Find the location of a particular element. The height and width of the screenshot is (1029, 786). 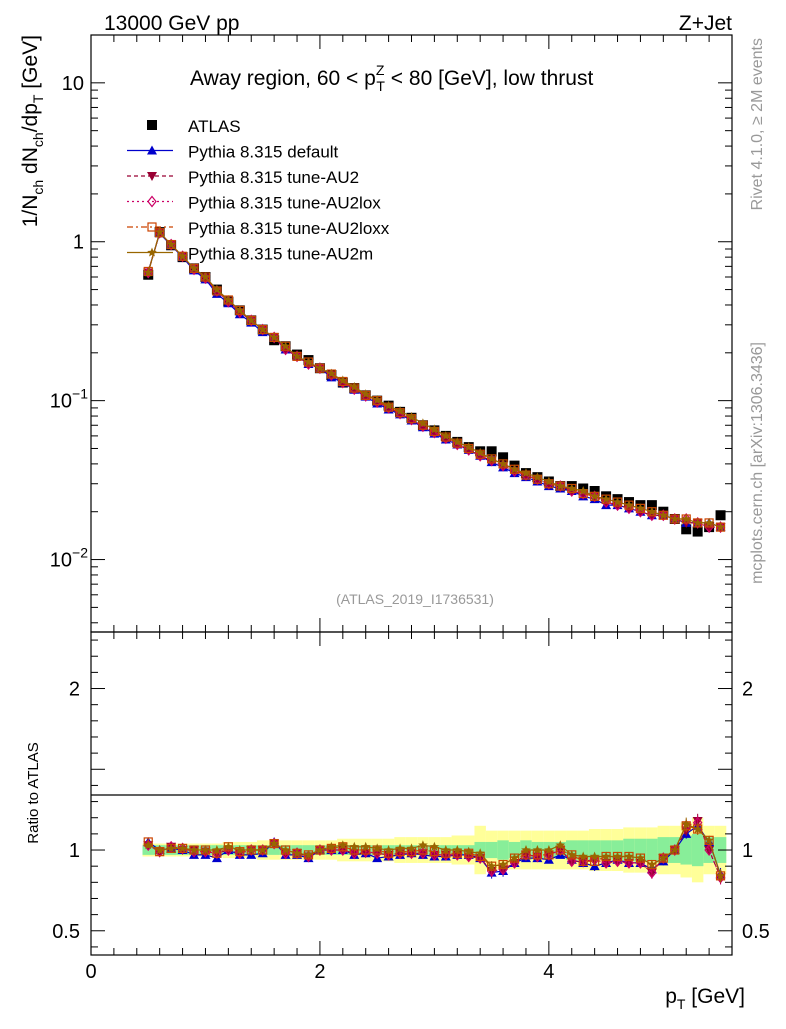

main-ylabel: 1/Nch dNch/dpT [GeV] is located at coordinates (32, 131).